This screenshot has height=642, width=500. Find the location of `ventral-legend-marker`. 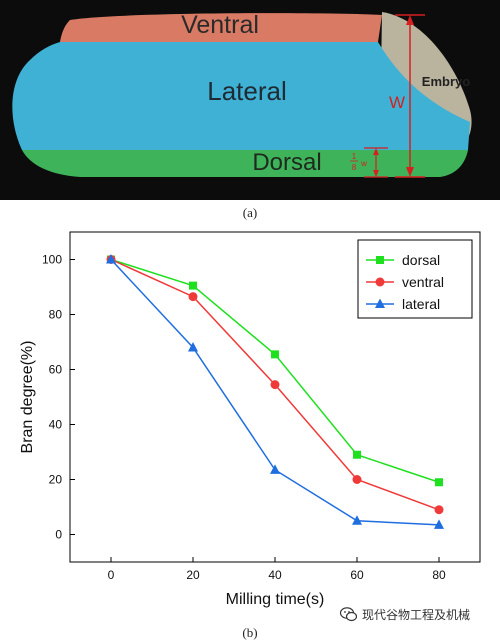

ventral-legend-marker is located at coordinates (380, 282).